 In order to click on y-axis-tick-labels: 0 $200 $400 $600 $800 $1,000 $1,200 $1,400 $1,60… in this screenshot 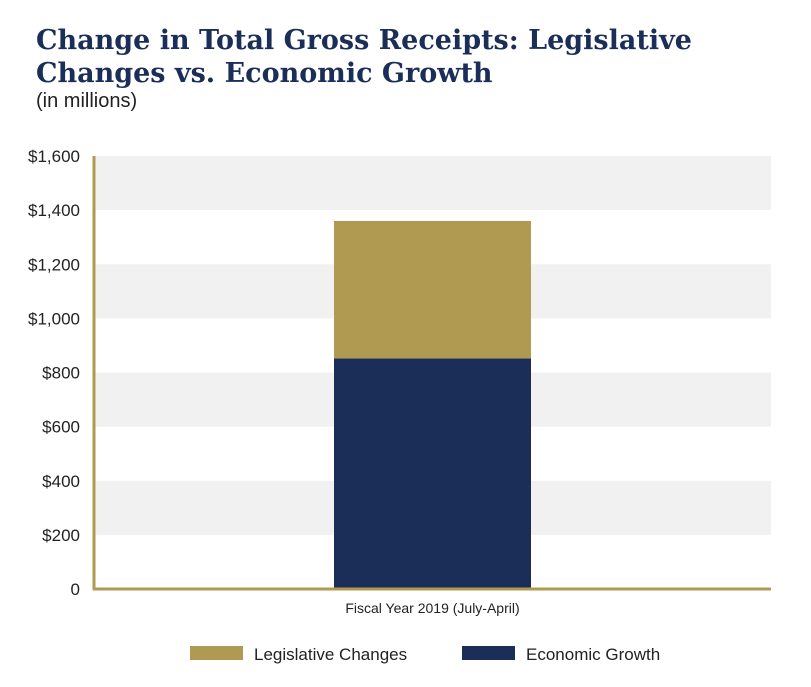, I will do `click(54, 373)`.